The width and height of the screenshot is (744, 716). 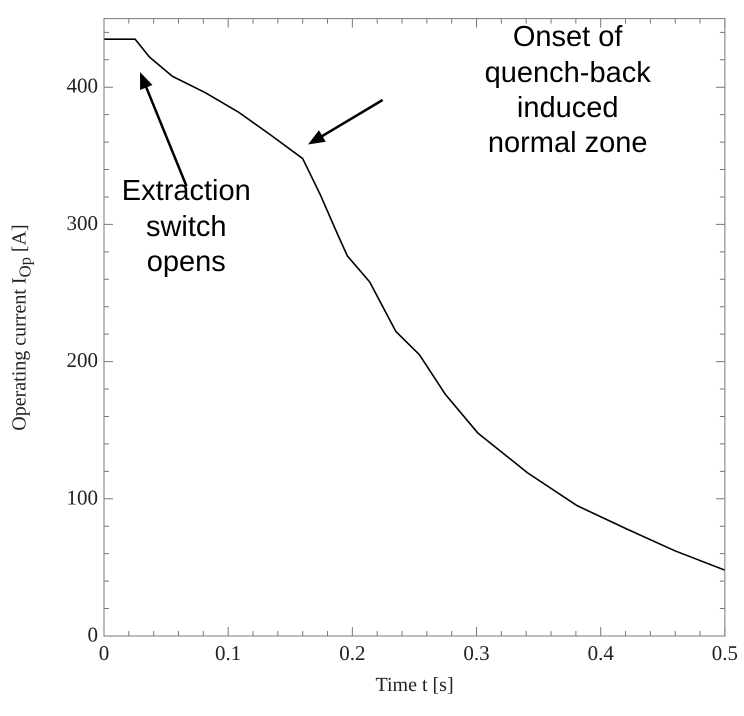 I want to click on annotation: Onset of quench-back induced normal zone, so click(x=568, y=91).